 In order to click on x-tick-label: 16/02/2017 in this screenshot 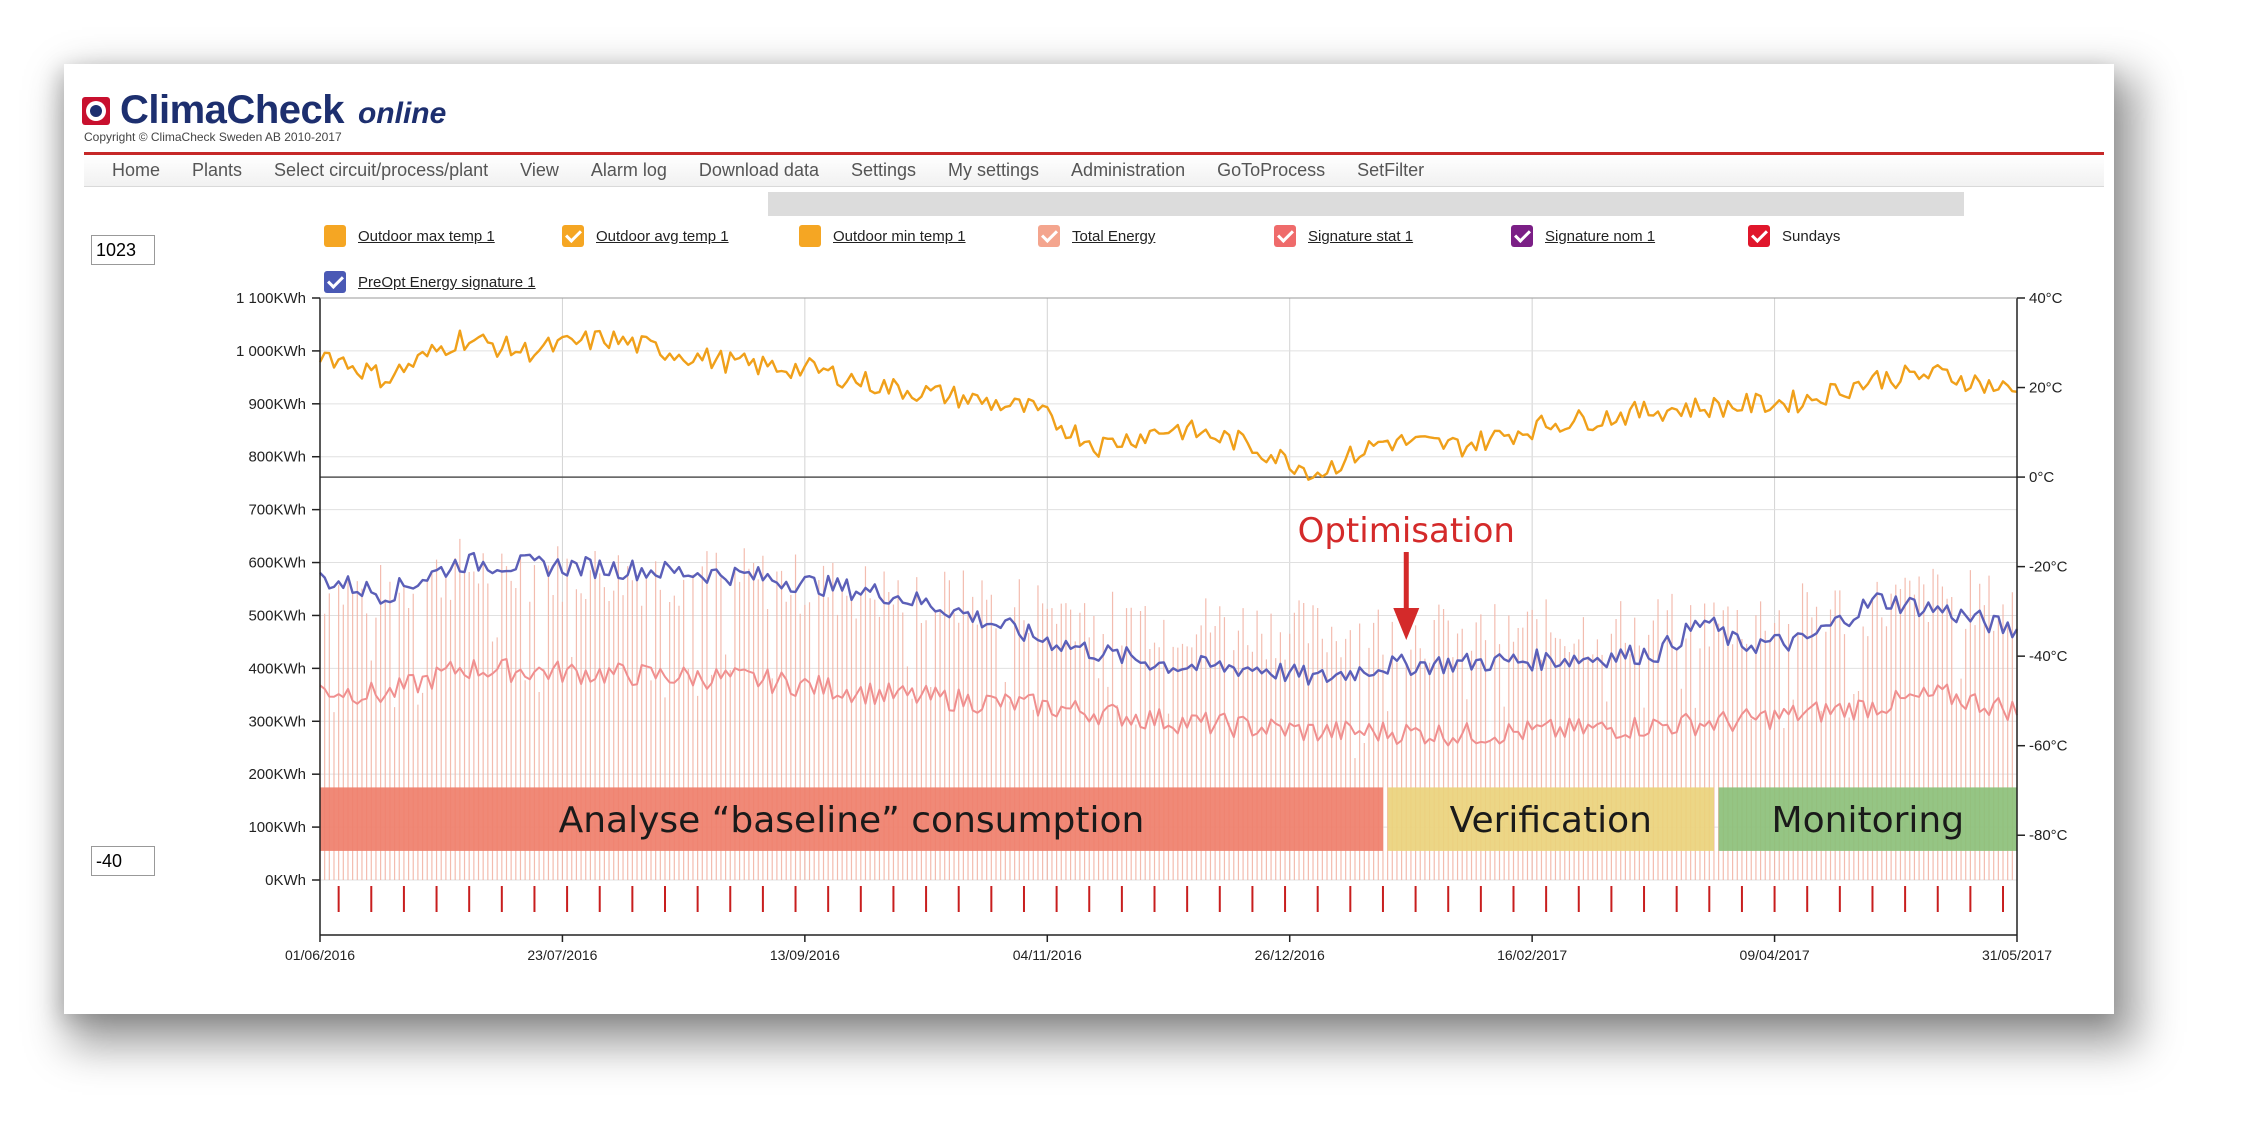, I will do `click(1532, 955)`.